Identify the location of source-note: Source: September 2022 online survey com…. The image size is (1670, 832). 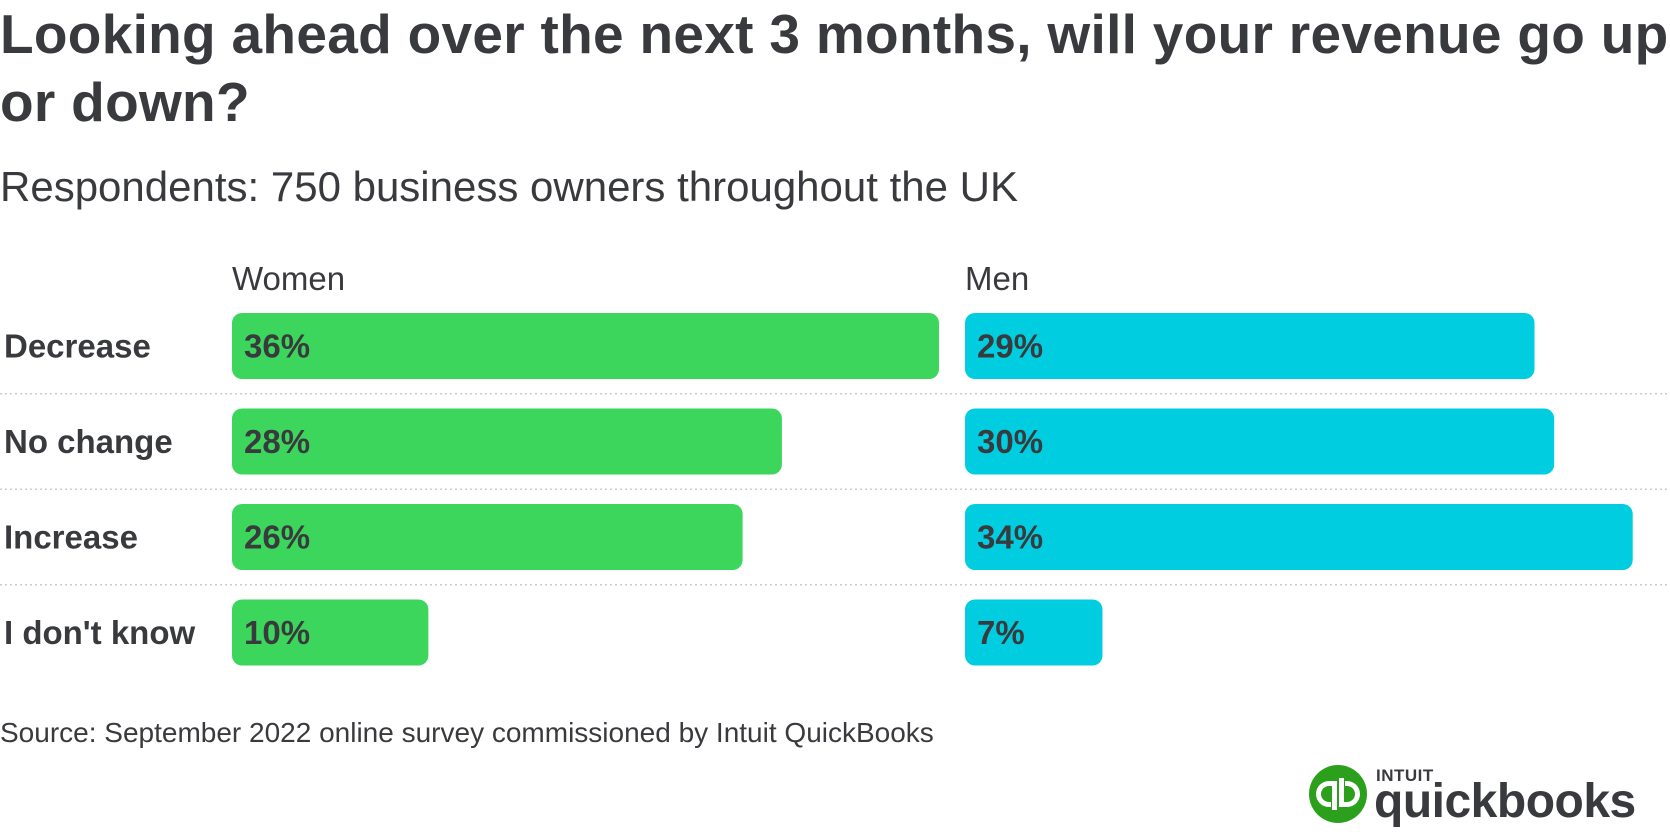
(467, 732).